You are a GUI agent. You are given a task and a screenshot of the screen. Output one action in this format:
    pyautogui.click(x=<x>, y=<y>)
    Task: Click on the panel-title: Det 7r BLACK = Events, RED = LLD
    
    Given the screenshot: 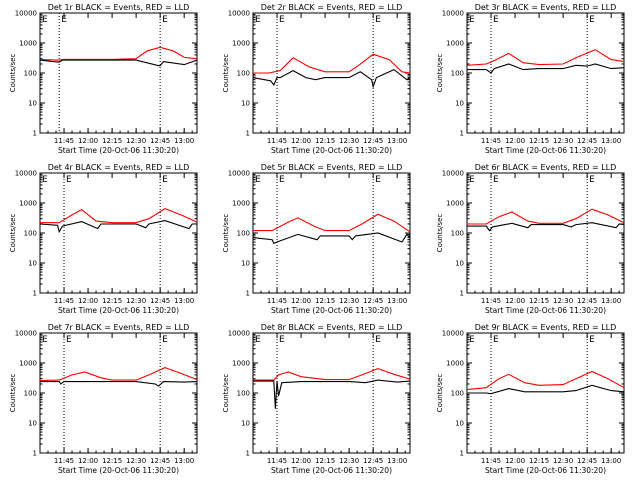 What is the action you would take?
    pyautogui.click(x=119, y=327)
    